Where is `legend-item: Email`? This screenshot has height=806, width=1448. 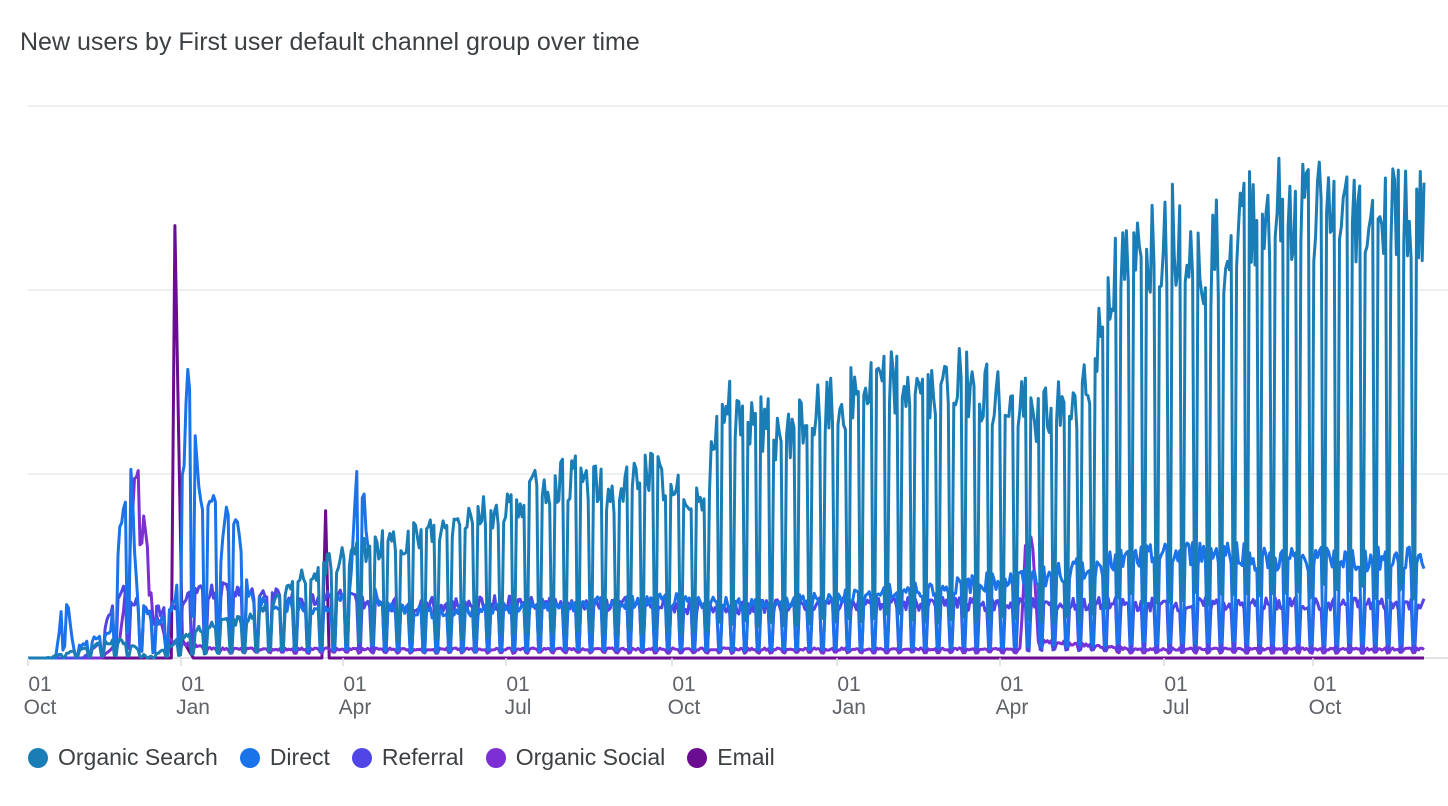 legend-item: Email is located at coordinates (731, 757).